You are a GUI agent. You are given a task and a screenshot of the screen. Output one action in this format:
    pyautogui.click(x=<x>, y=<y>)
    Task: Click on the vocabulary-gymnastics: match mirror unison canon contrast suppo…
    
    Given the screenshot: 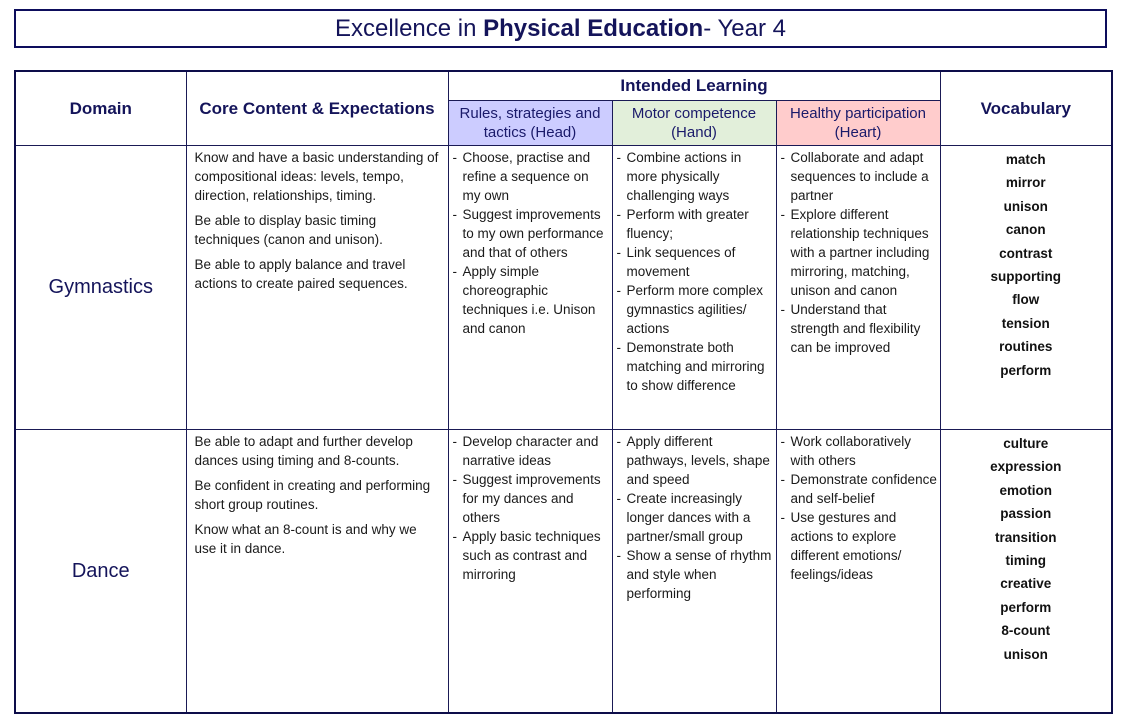 What is the action you would take?
    pyautogui.click(x=1026, y=287)
    